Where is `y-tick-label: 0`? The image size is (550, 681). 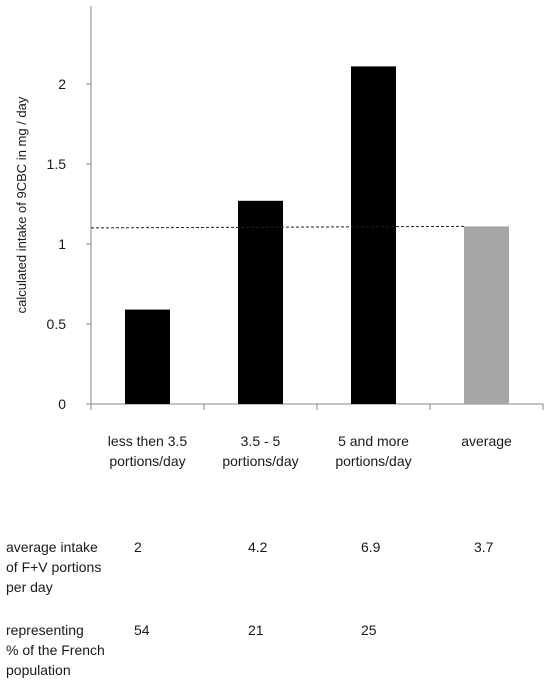
y-tick-label: 0 is located at coordinates (62, 404).